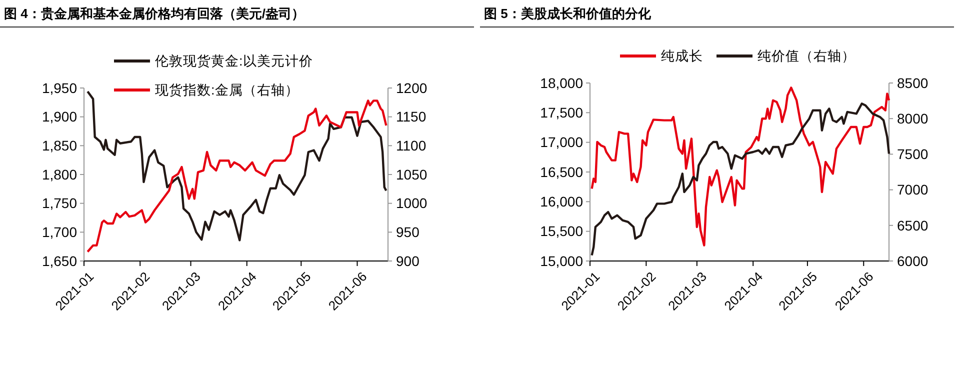  What do you see at coordinates (562, 202) in the screenshot?
I see `y-tick-label: 16,000` at bounding box center [562, 202].